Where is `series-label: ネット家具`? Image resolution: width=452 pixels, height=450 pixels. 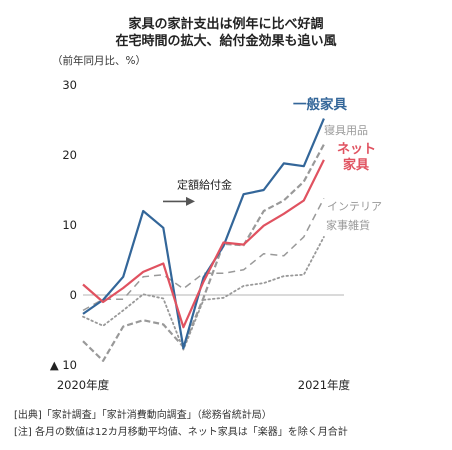
series-label: ネット家具 is located at coordinates (356, 157).